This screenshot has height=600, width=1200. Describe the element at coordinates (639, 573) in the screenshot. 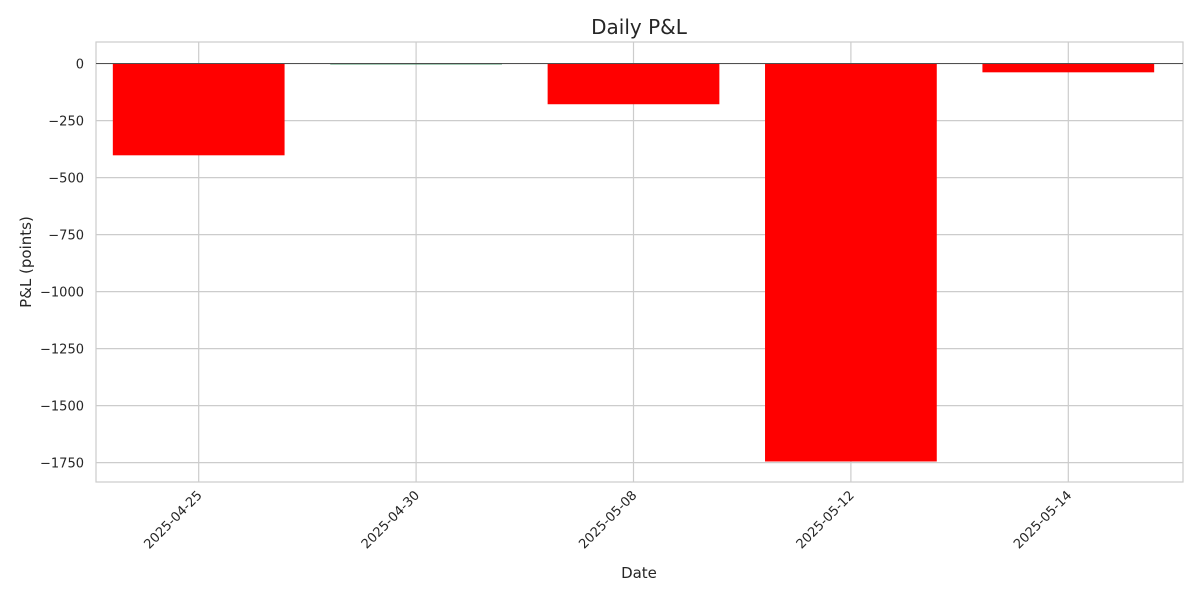

I see `x-axis-label: Date` at that location.